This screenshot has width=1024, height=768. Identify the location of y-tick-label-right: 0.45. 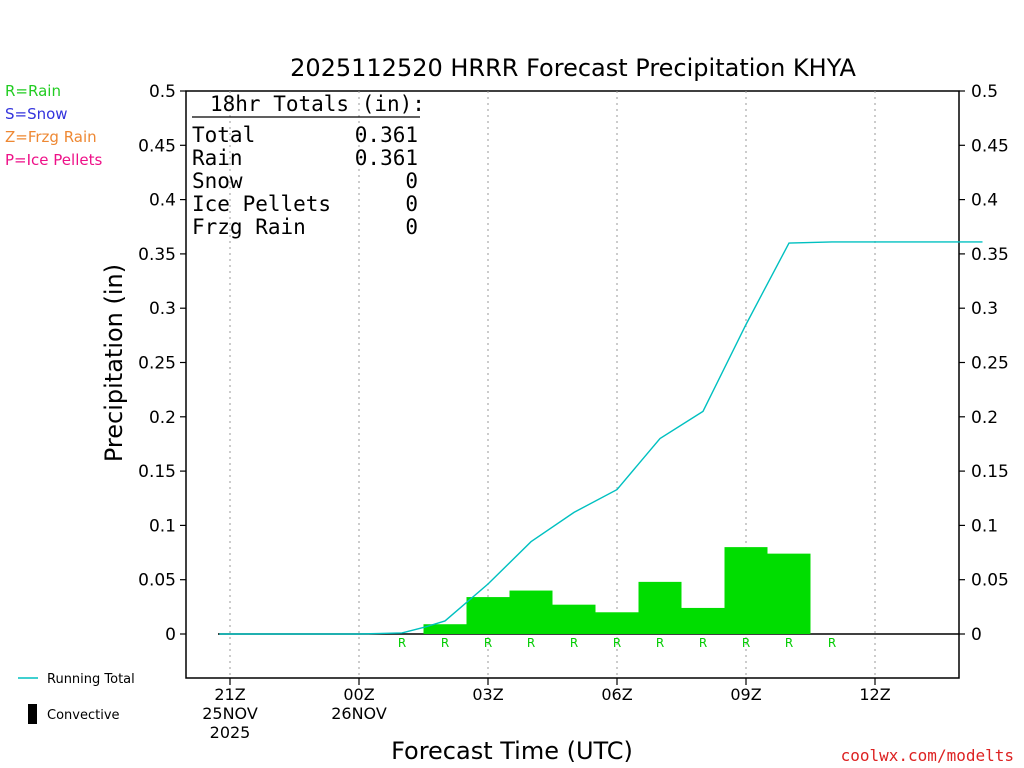
(990, 146).